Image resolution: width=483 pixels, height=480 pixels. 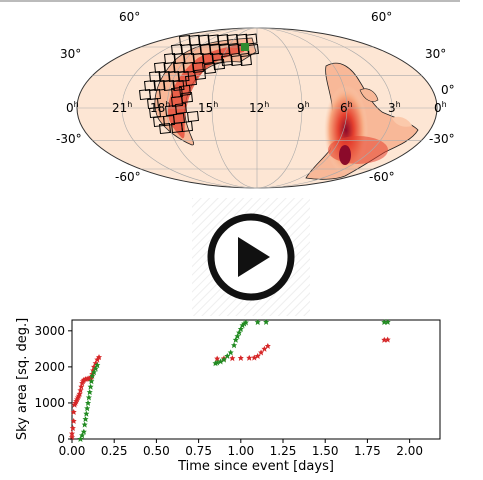 What do you see at coordinates (369, 95) in the screenshot?
I see `island-contour` at bounding box center [369, 95].